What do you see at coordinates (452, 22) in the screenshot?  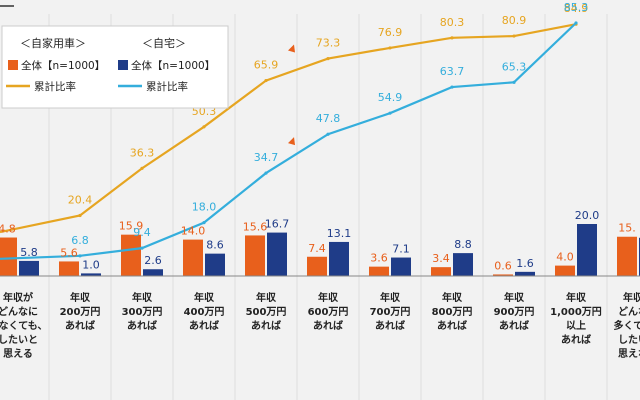 I see `line-label-jika-youcha: 80.3` at bounding box center [452, 22].